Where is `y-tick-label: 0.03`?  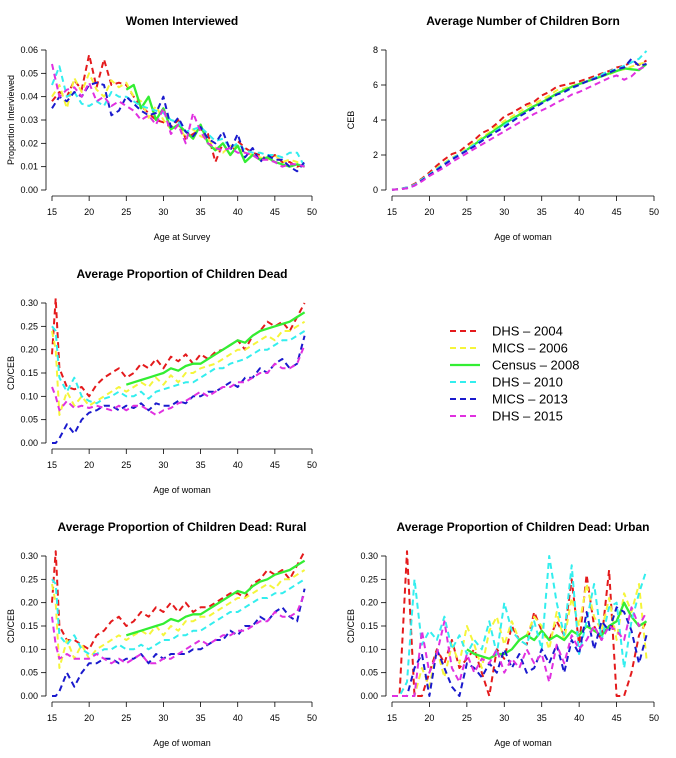
y-tick-label: 0.03 is located at coordinates (29, 120).